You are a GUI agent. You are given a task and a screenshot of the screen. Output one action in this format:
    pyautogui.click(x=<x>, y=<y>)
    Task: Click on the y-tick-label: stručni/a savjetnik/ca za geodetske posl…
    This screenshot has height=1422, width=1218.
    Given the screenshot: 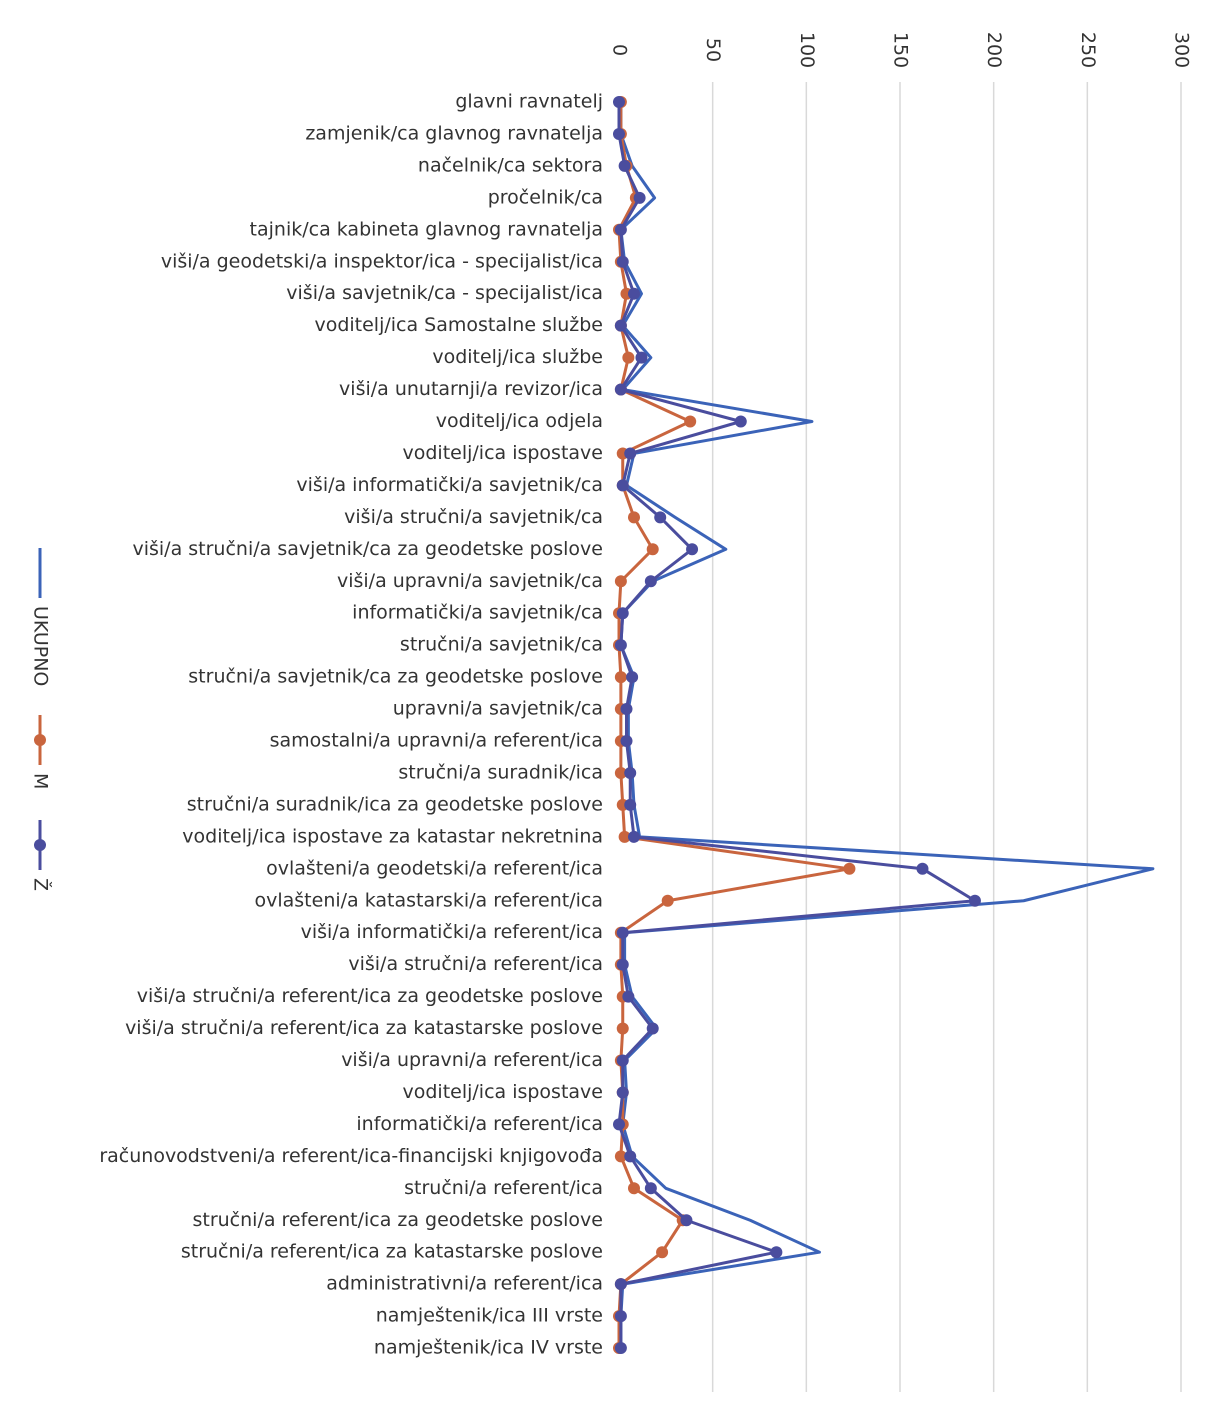 What is the action you would take?
    pyautogui.click(x=395, y=677)
    